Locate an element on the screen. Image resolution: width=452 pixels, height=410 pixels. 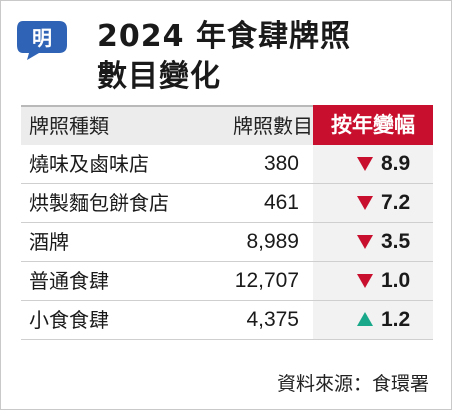
change-value: 1.0 is located at coordinates (396, 280).